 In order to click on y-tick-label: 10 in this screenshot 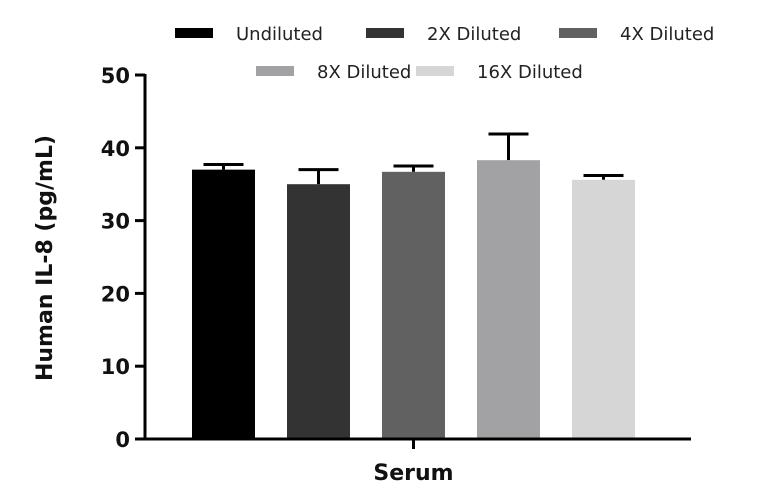, I will do `click(115, 367)`.